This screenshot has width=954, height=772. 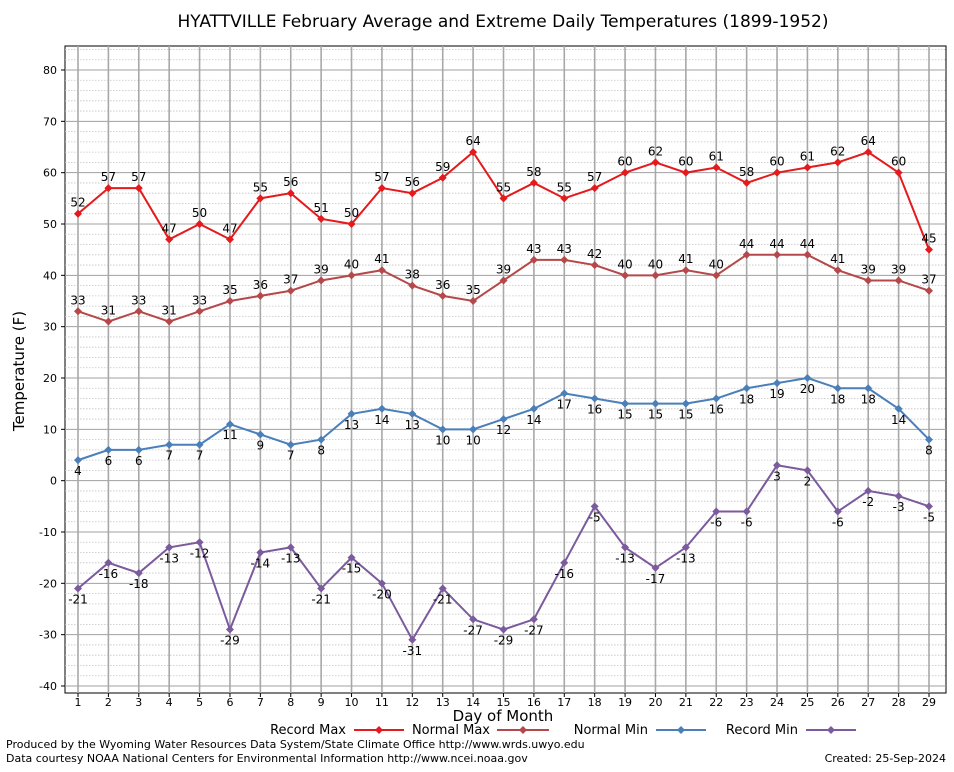 I want to click on record-max-data-label: 51, so click(x=321, y=208).